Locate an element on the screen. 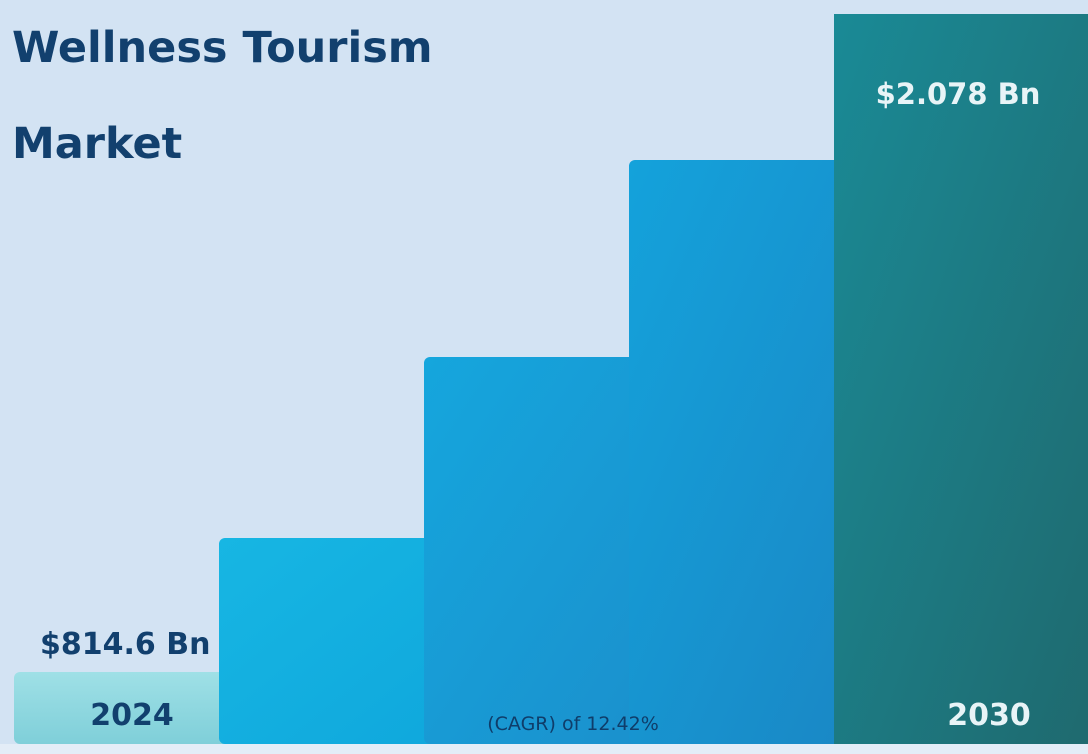 This screenshot has width=1088, height=754. cagr-annotation: (CAGR) of 12.42% is located at coordinates (573, 724).